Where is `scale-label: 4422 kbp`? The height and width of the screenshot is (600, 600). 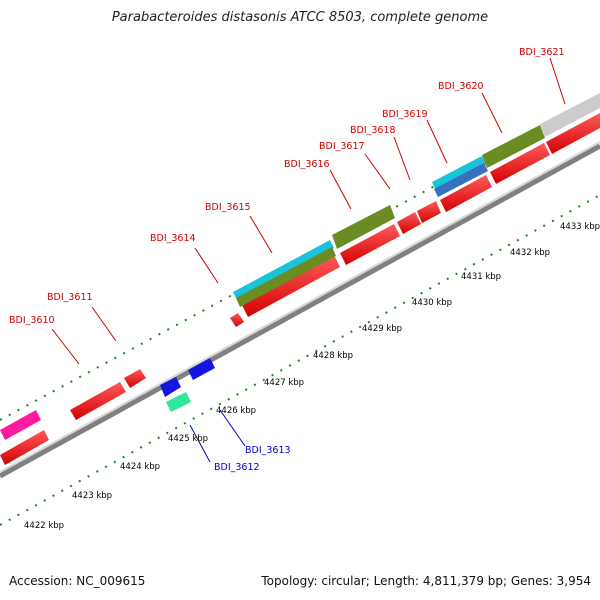 scale-label: 4422 kbp is located at coordinates (44, 526).